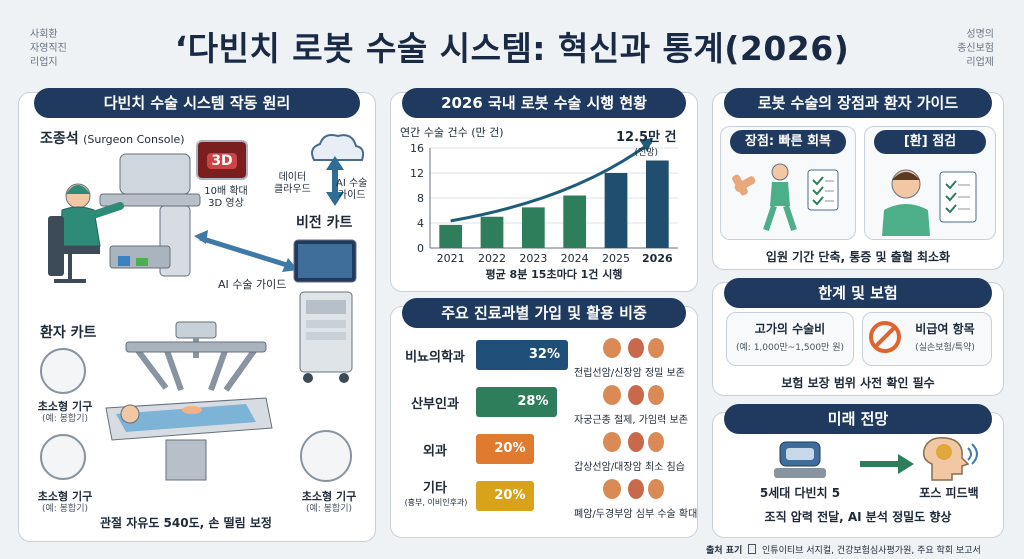  I want to click on prohibited-icon, so click(885, 337).